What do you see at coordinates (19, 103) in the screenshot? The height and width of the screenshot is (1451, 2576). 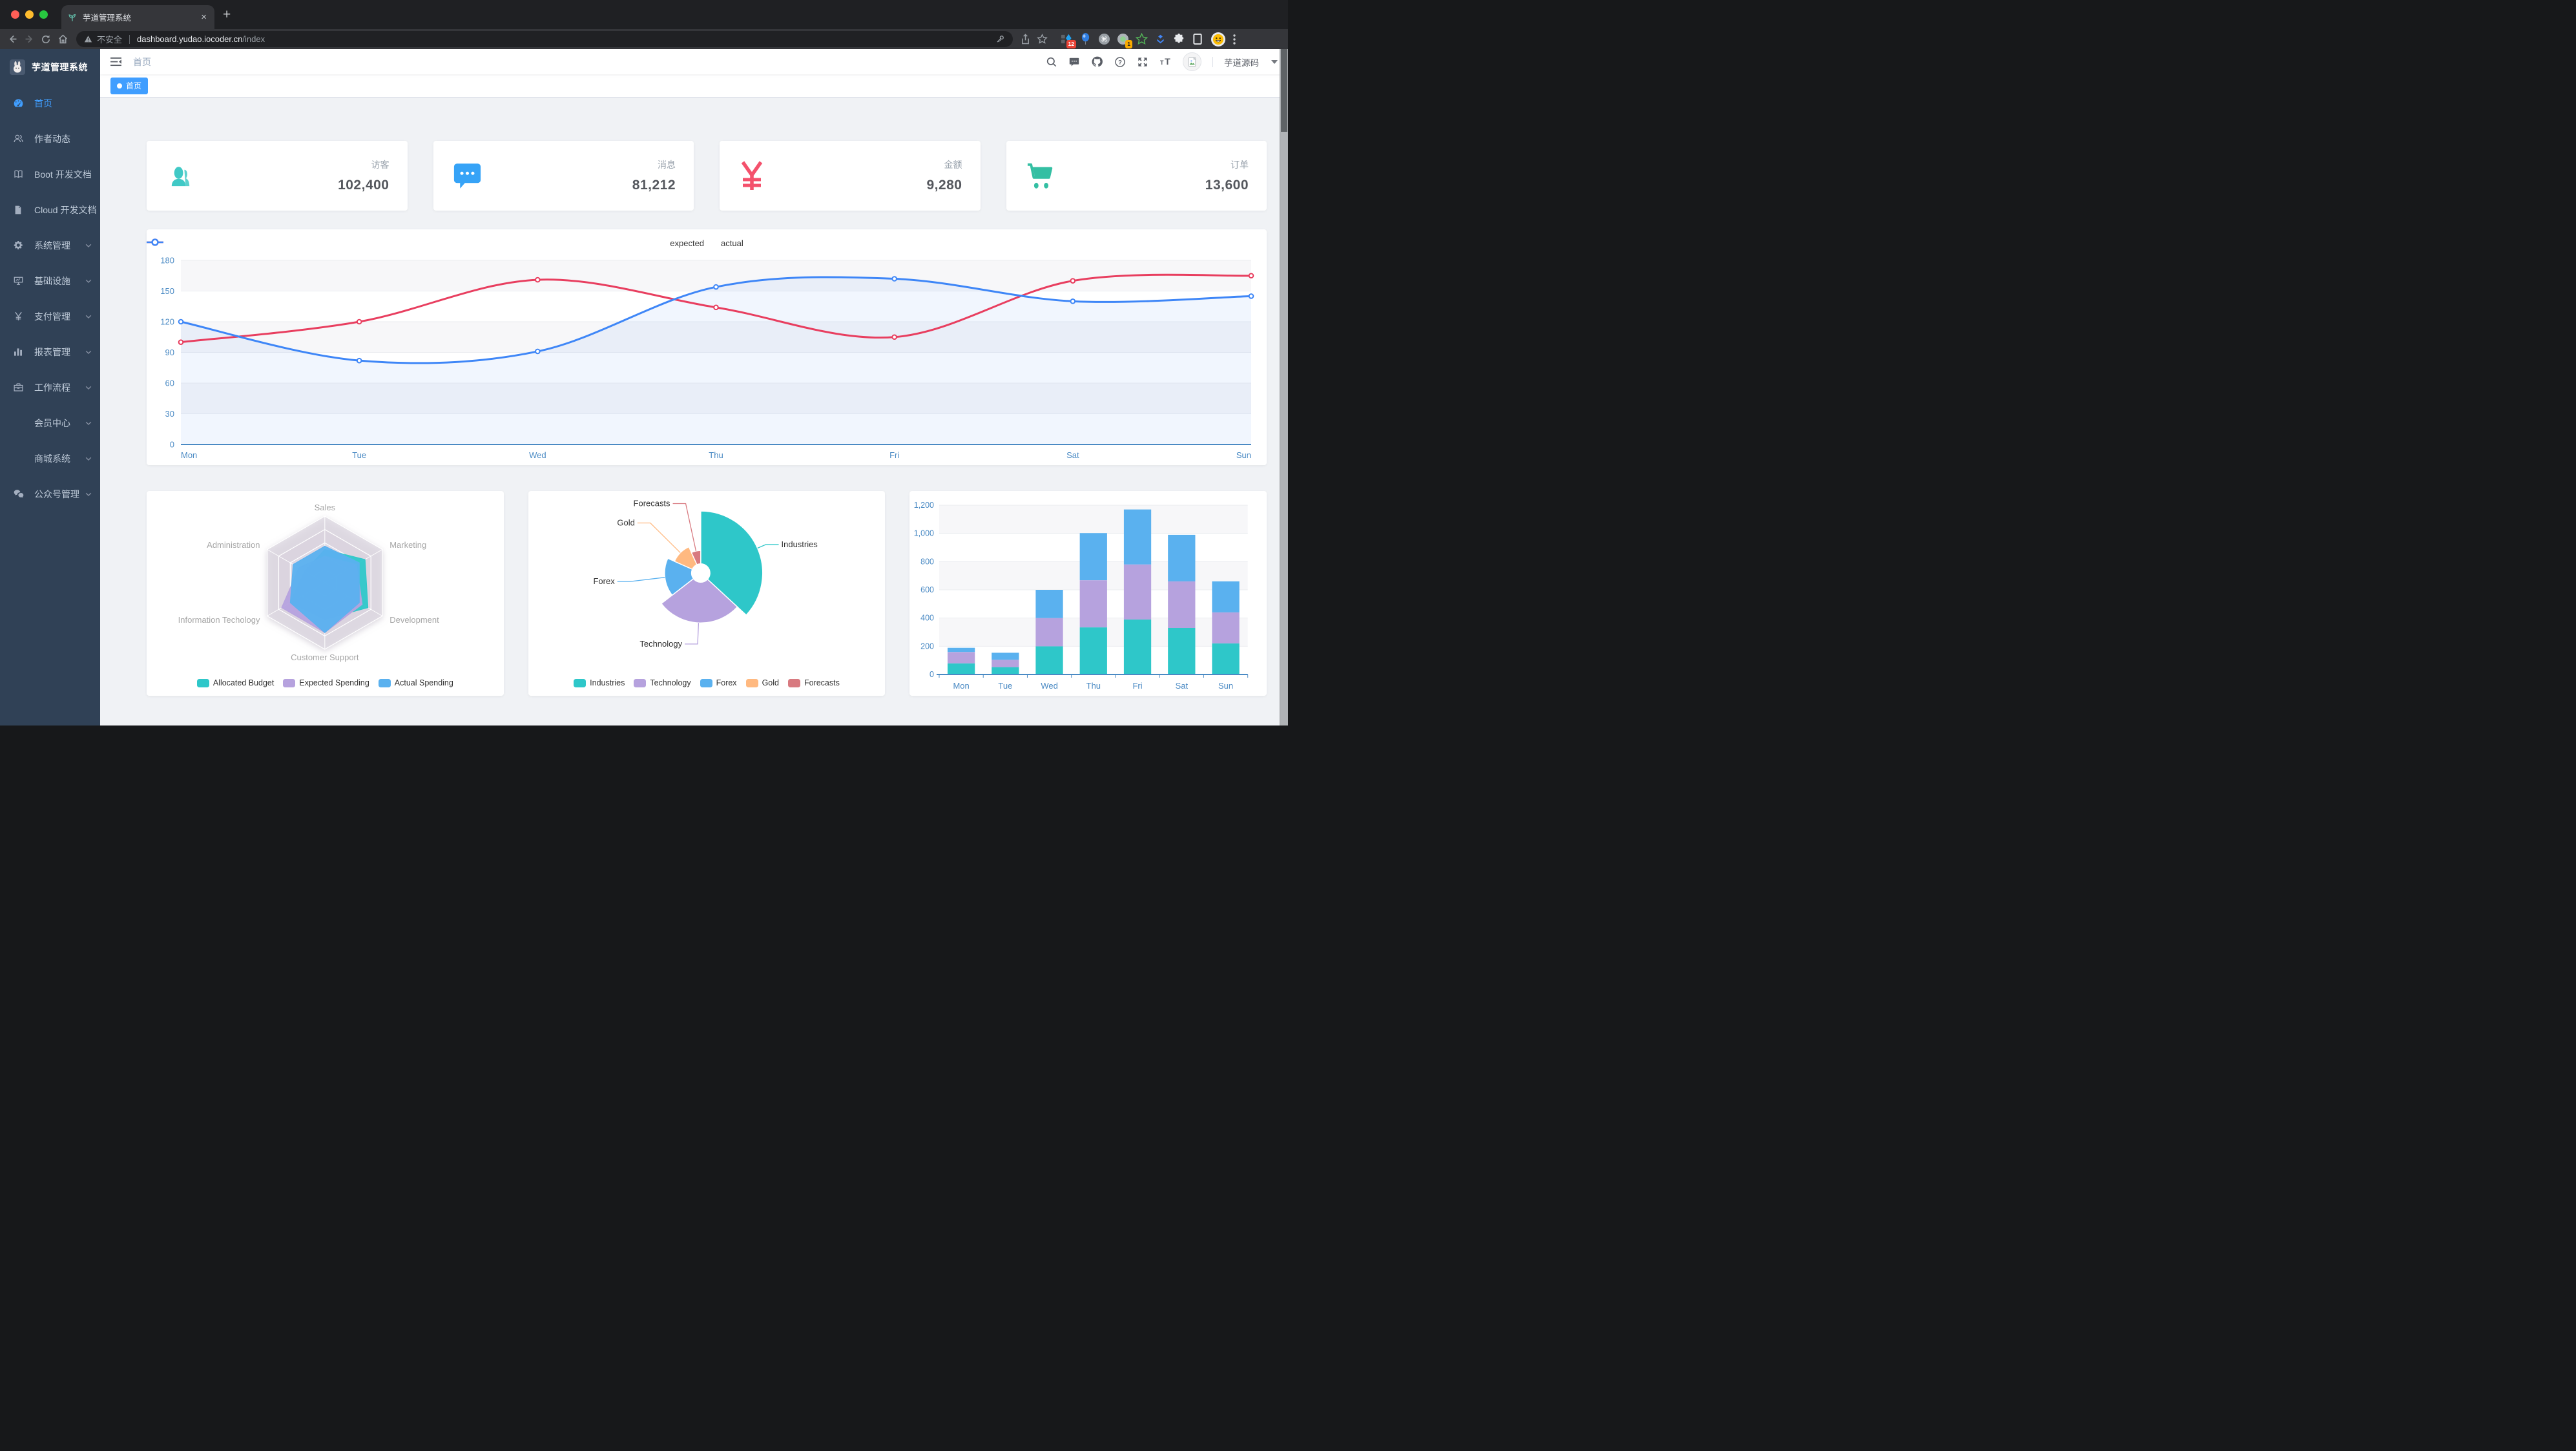 I see `dashboard-icon` at bounding box center [19, 103].